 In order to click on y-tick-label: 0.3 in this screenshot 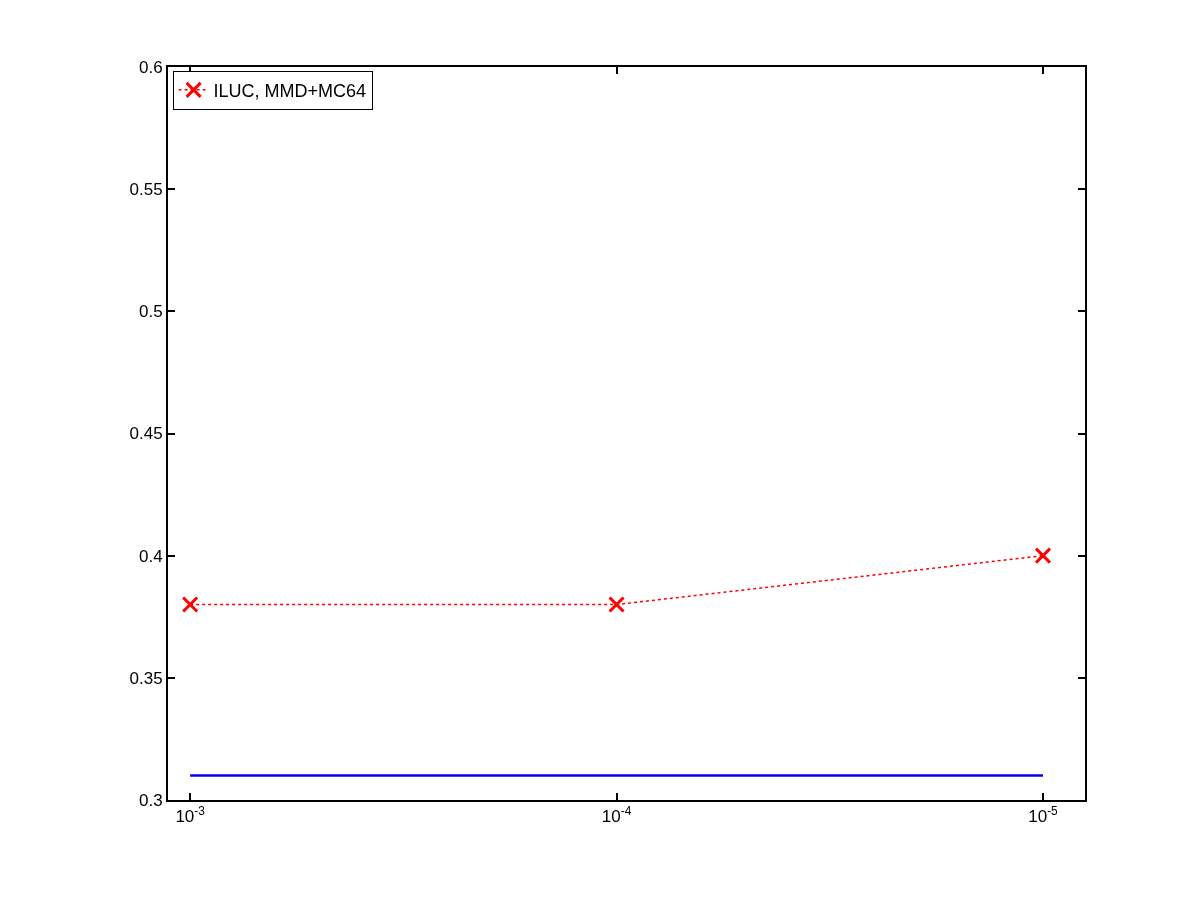, I will do `click(150, 800)`.